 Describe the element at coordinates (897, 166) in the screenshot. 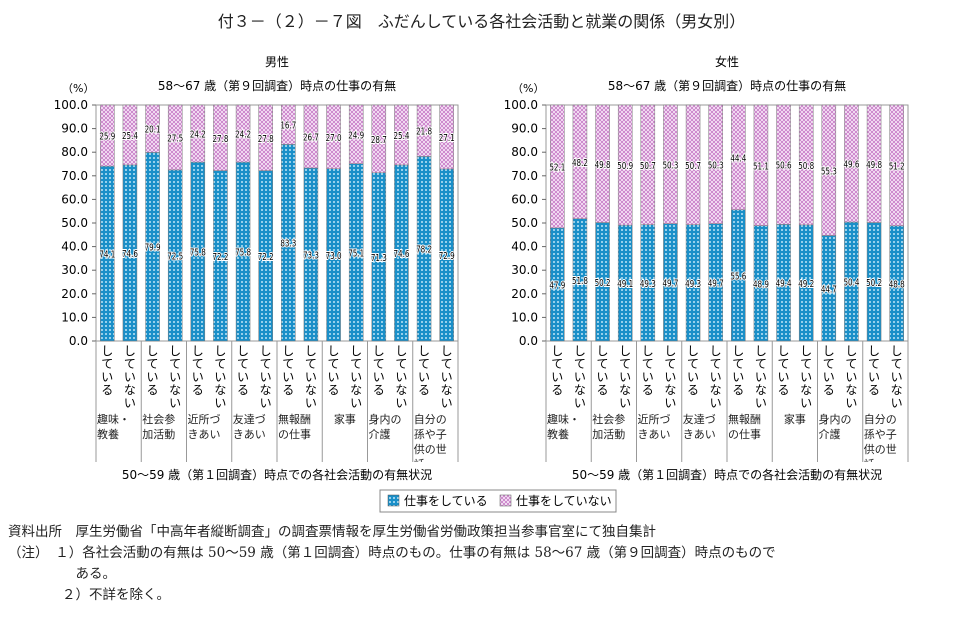

I see `data-label-not-working: 51.2` at that location.